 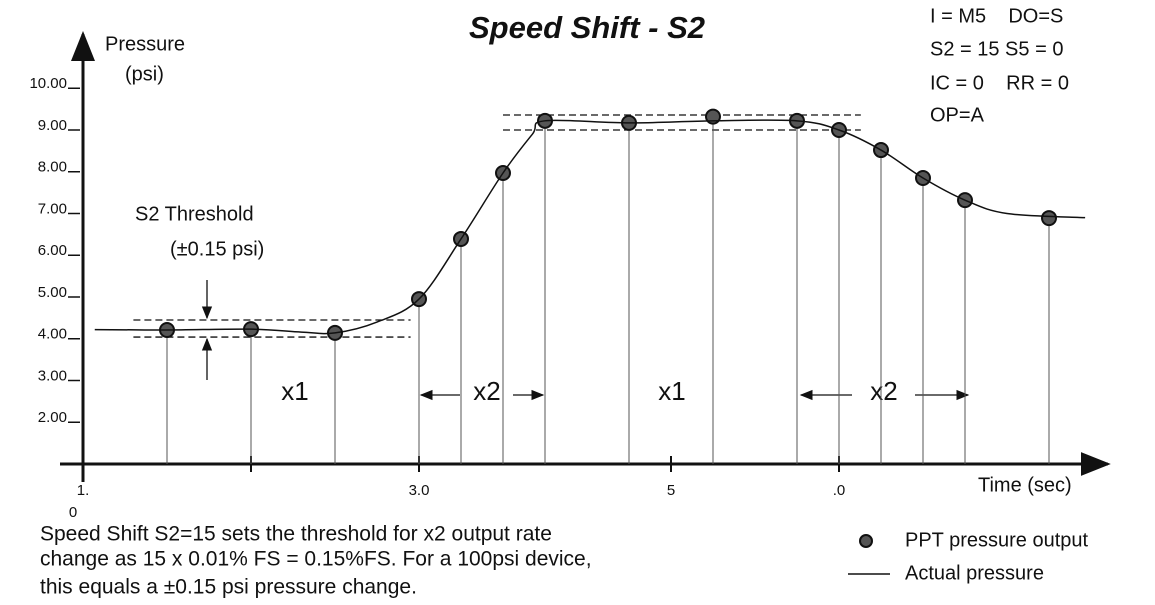 What do you see at coordinates (52, 292) in the screenshot?
I see `y-tick-label: 5.00` at bounding box center [52, 292].